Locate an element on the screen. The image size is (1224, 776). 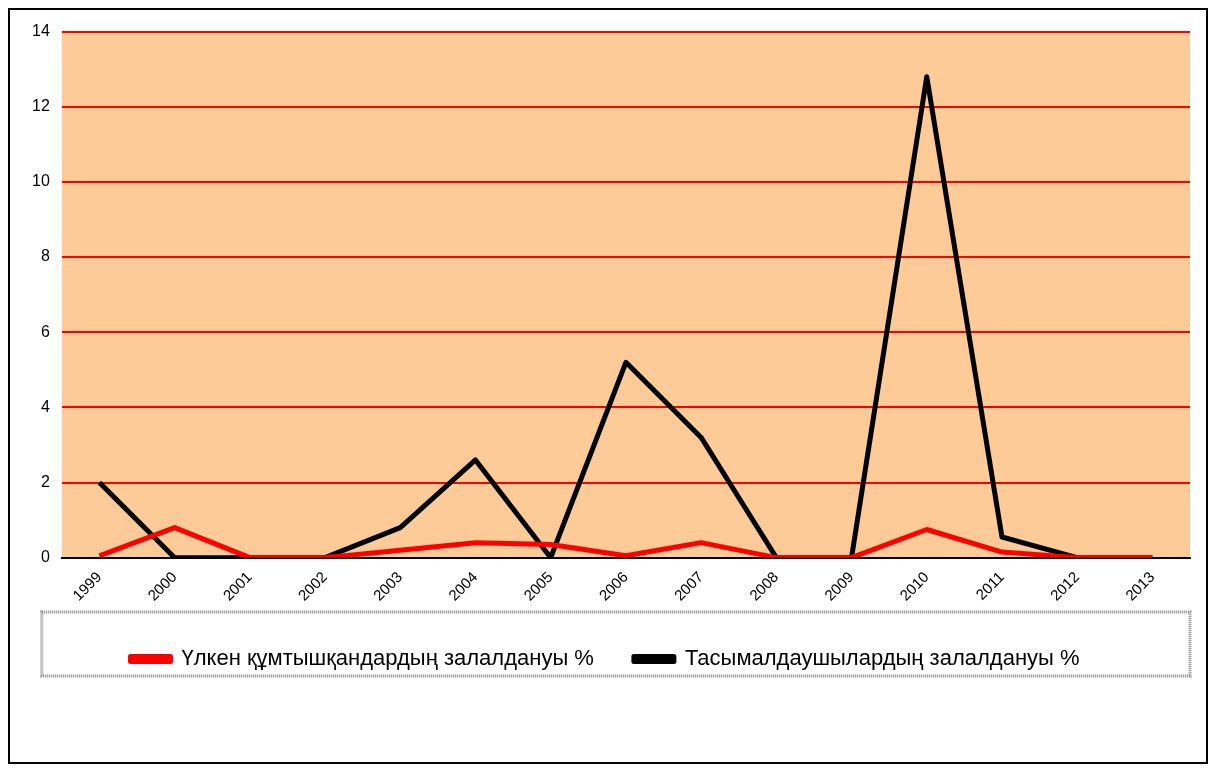
legend-label: Үлкен құмтышқандардың залалдануы % is located at coordinates (387, 658).